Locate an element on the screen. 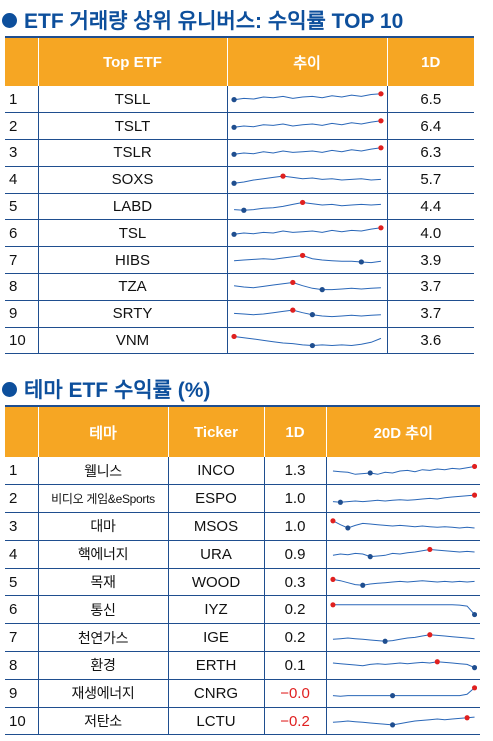 Image resolution: width=493 pixels, height=741 pixels. theme-cell: 저탄소 is located at coordinates (103, 721).